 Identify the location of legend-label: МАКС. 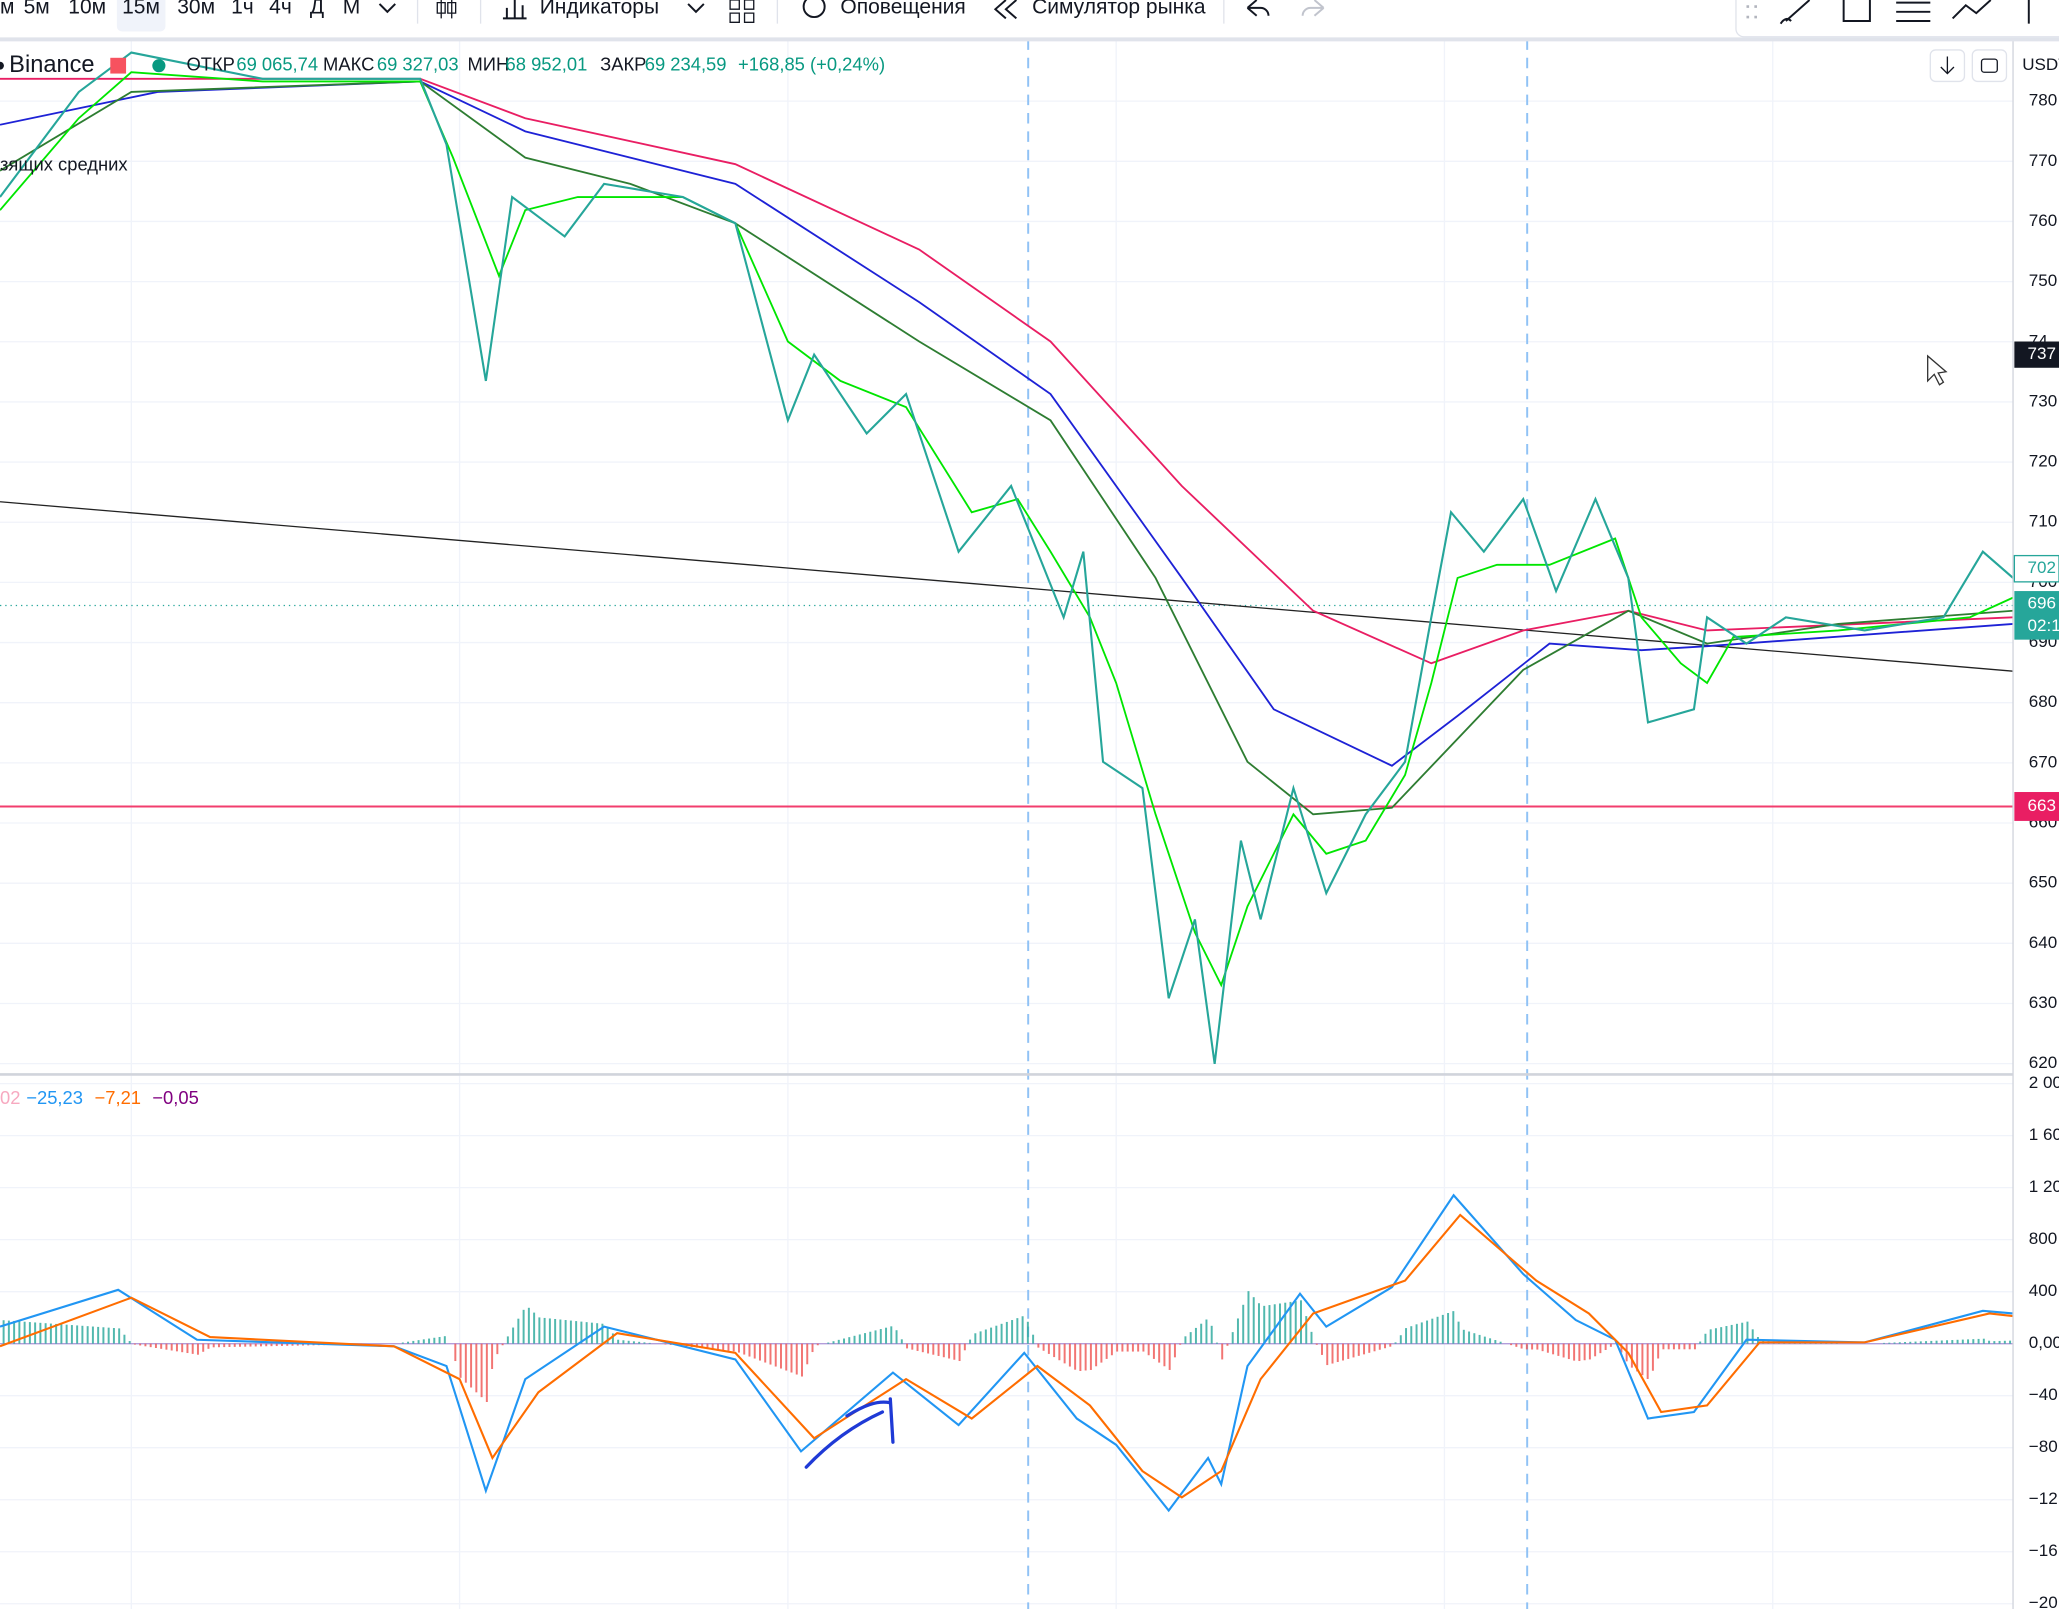
(348, 64).